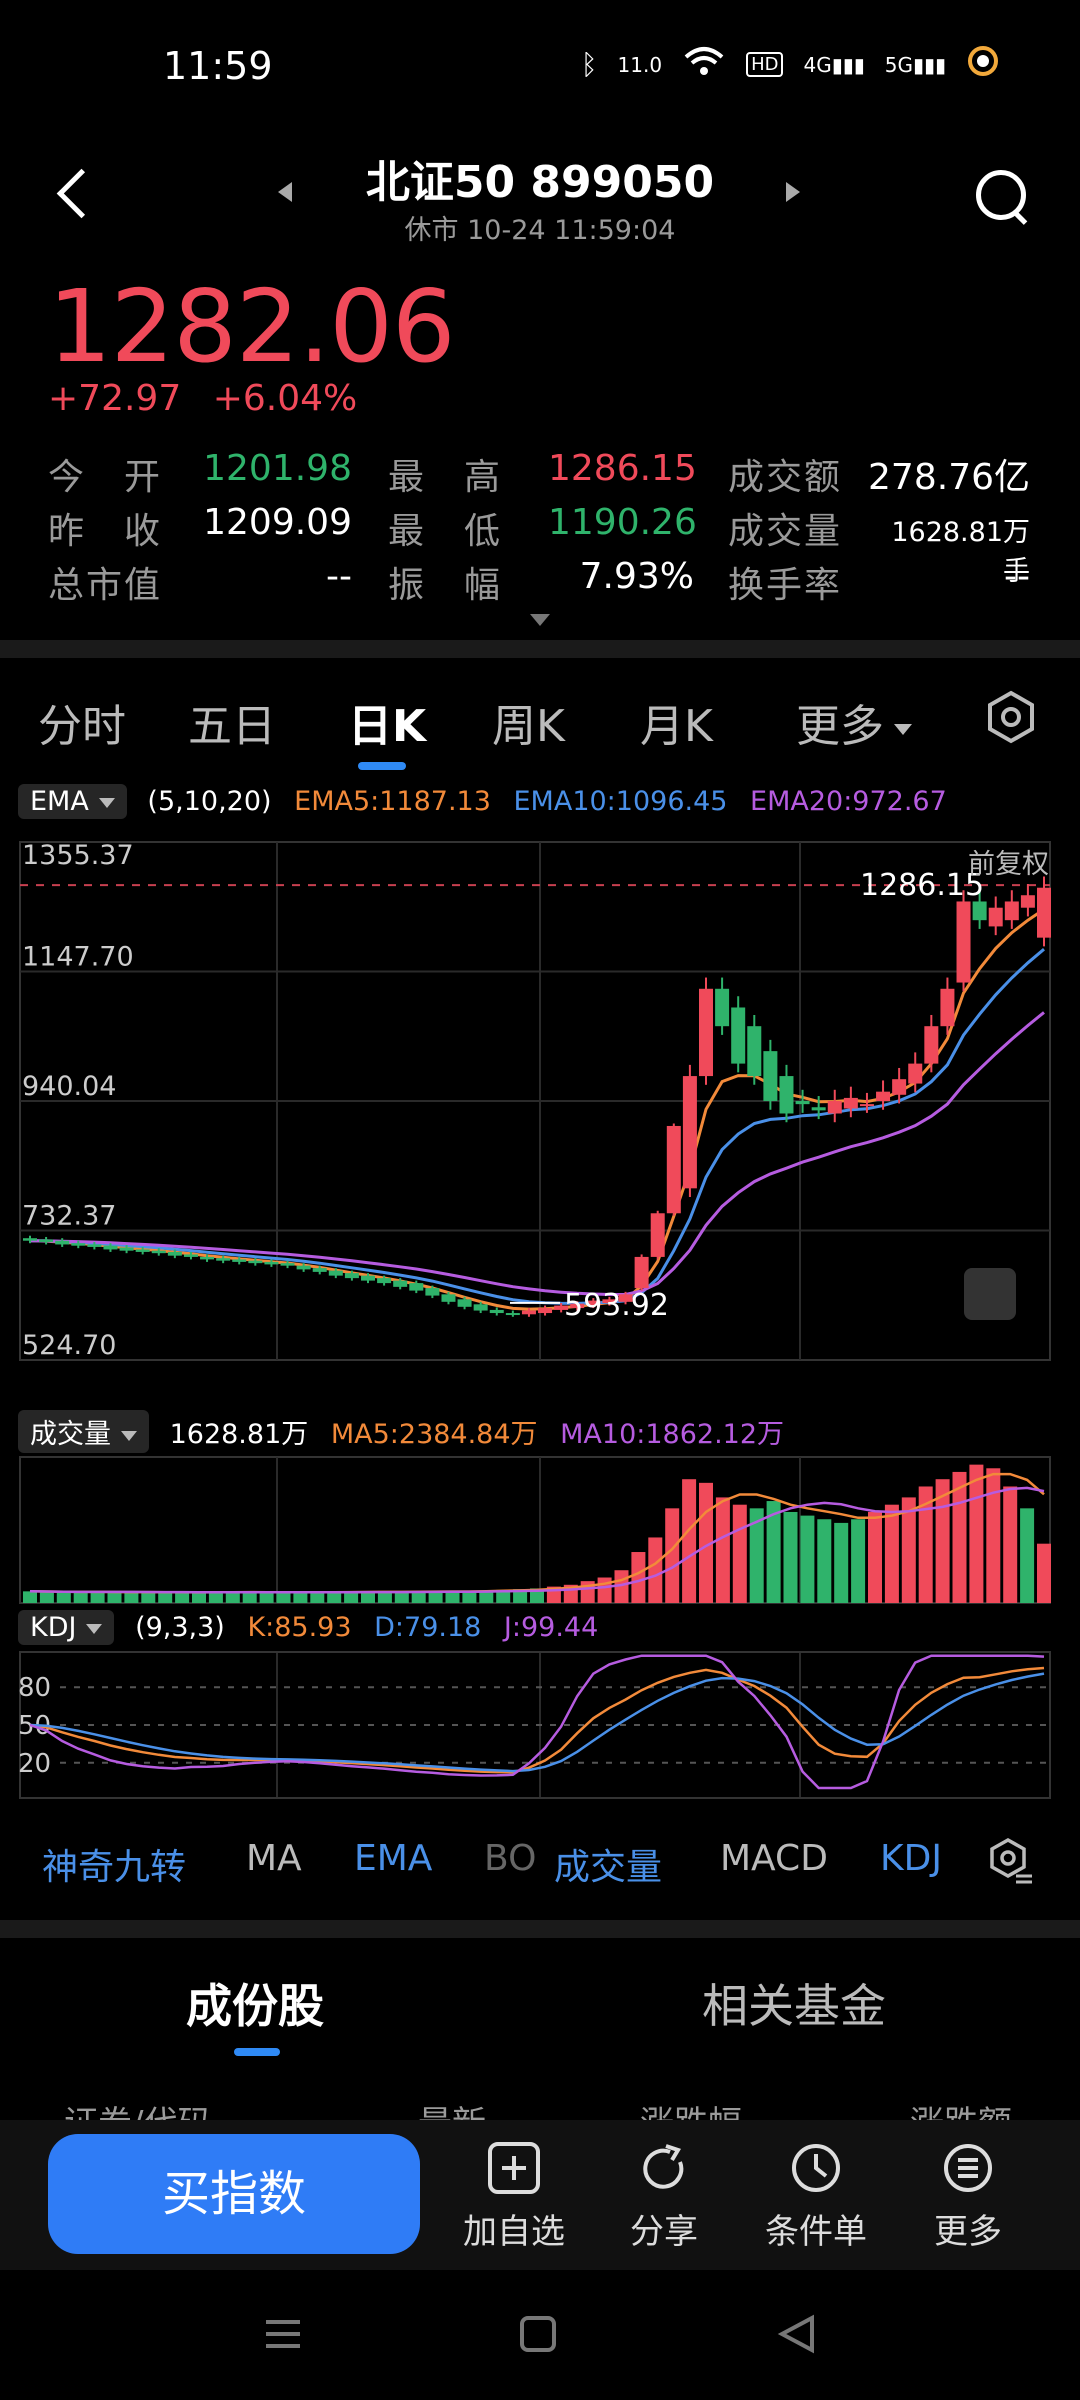 This screenshot has width=1080, height=2400. I want to click on search-icon, so click(1003, 197).